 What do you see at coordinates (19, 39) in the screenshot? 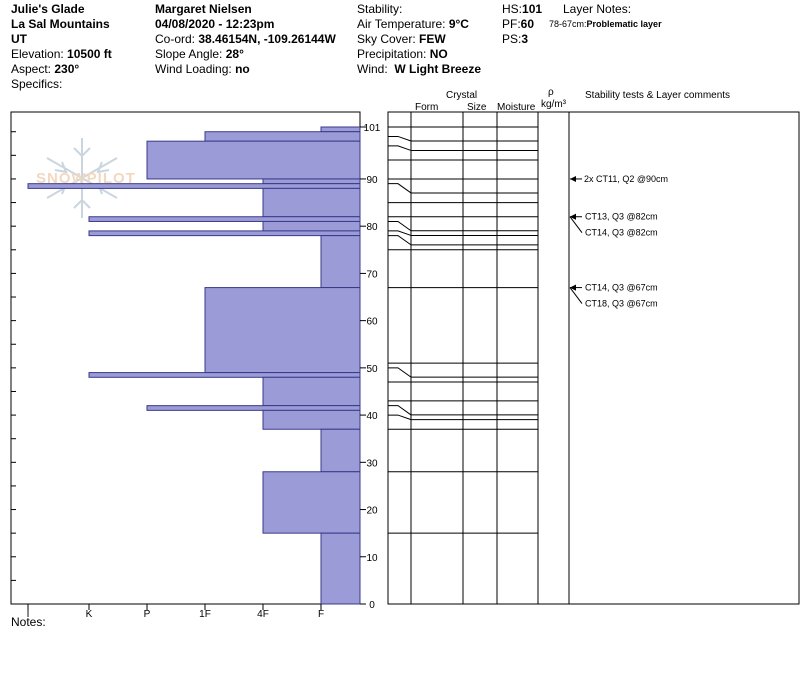
I see `state-name: UT` at bounding box center [19, 39].